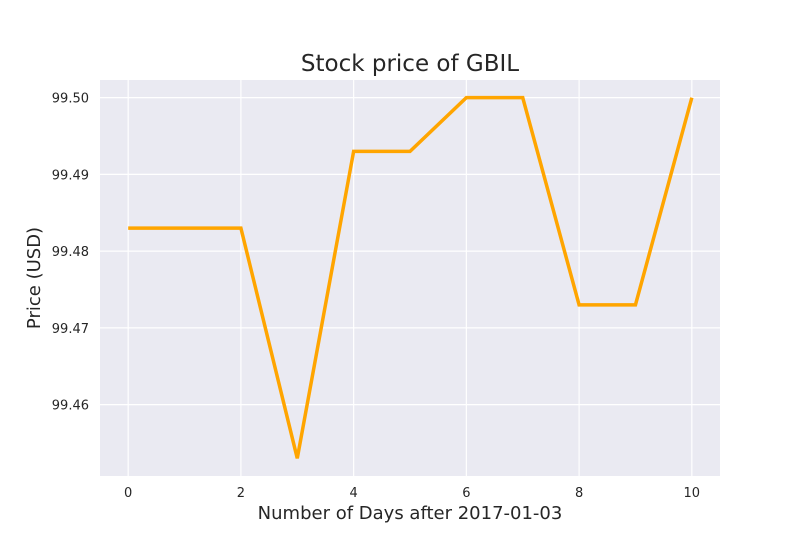 The height and width of the screenshot is (550, 800). I want to click on y-tick-label: 99.50, so click(70, 99).